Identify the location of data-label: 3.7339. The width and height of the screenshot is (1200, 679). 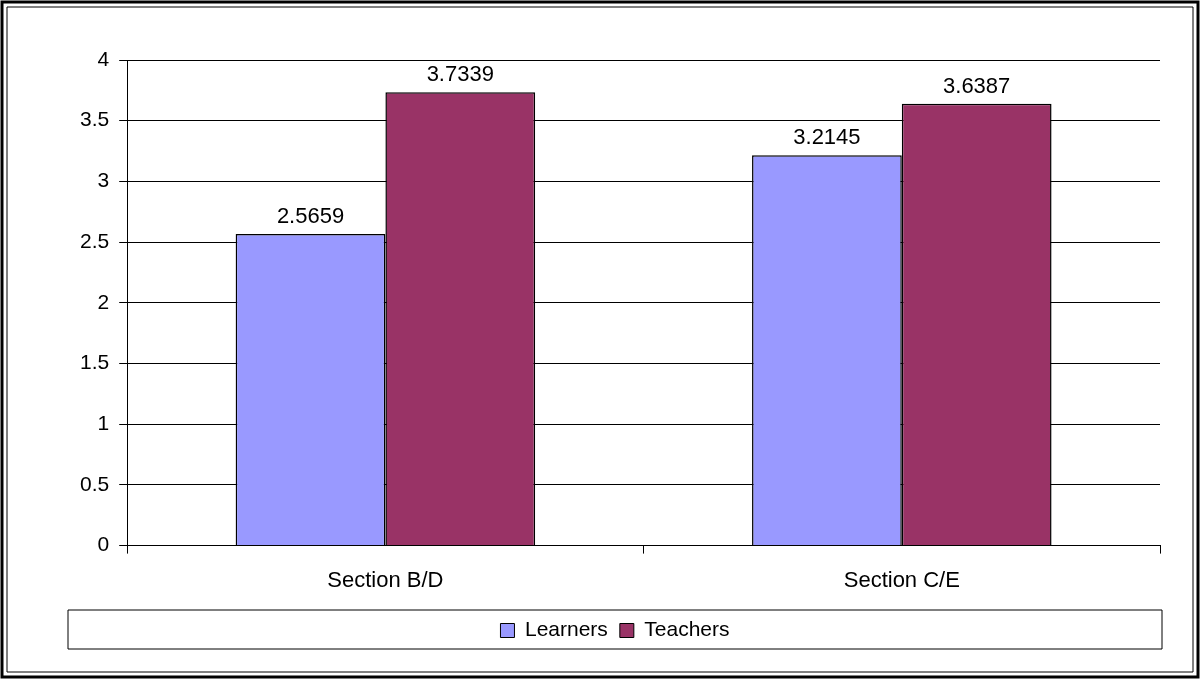
(460, 74).